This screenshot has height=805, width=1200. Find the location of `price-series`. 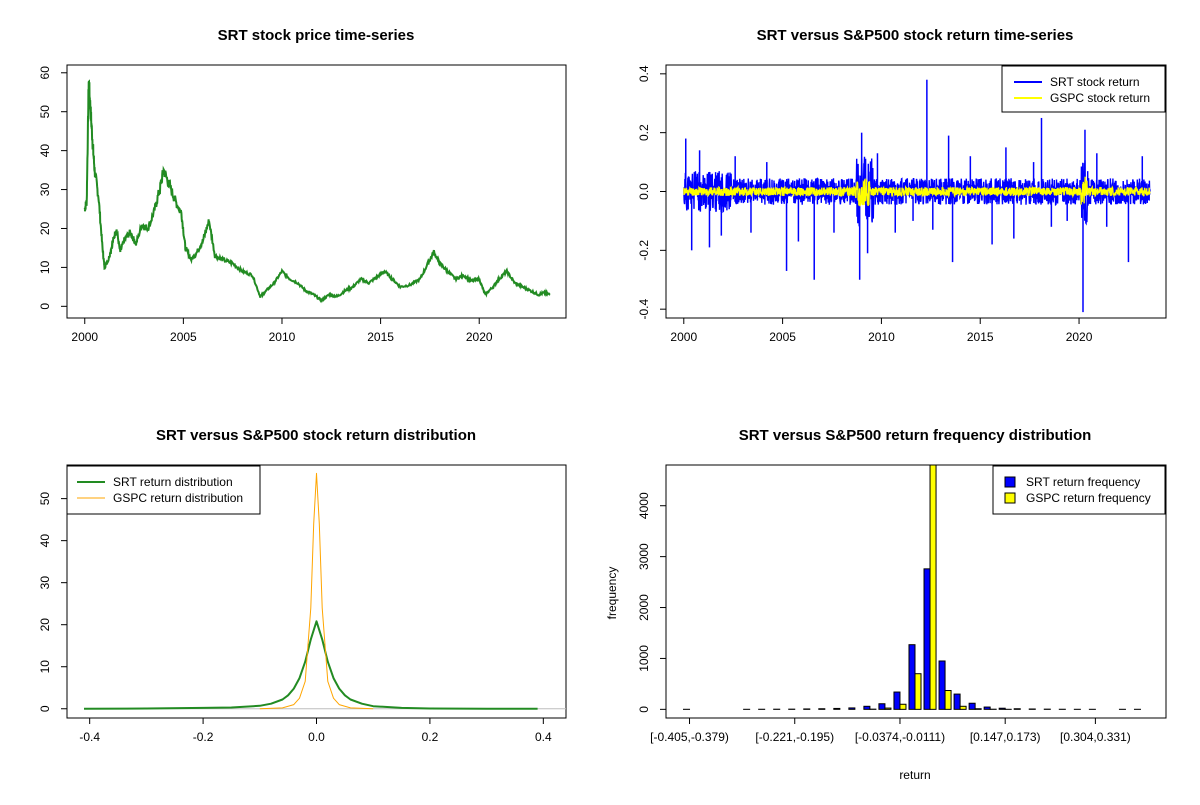

price-series is located at coordinates (317, 192).